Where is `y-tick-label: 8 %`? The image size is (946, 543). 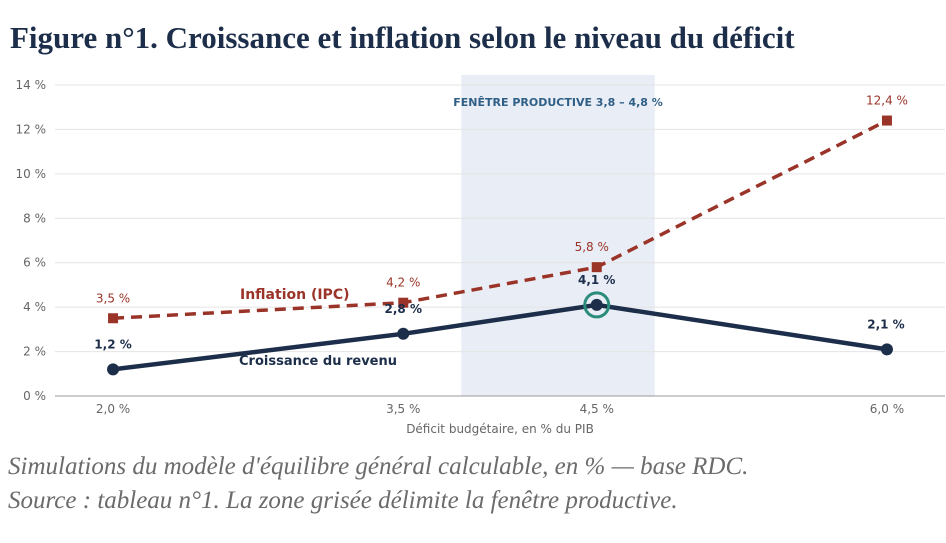 y-tick-label: 8 % is located at coordinates (34, 218).